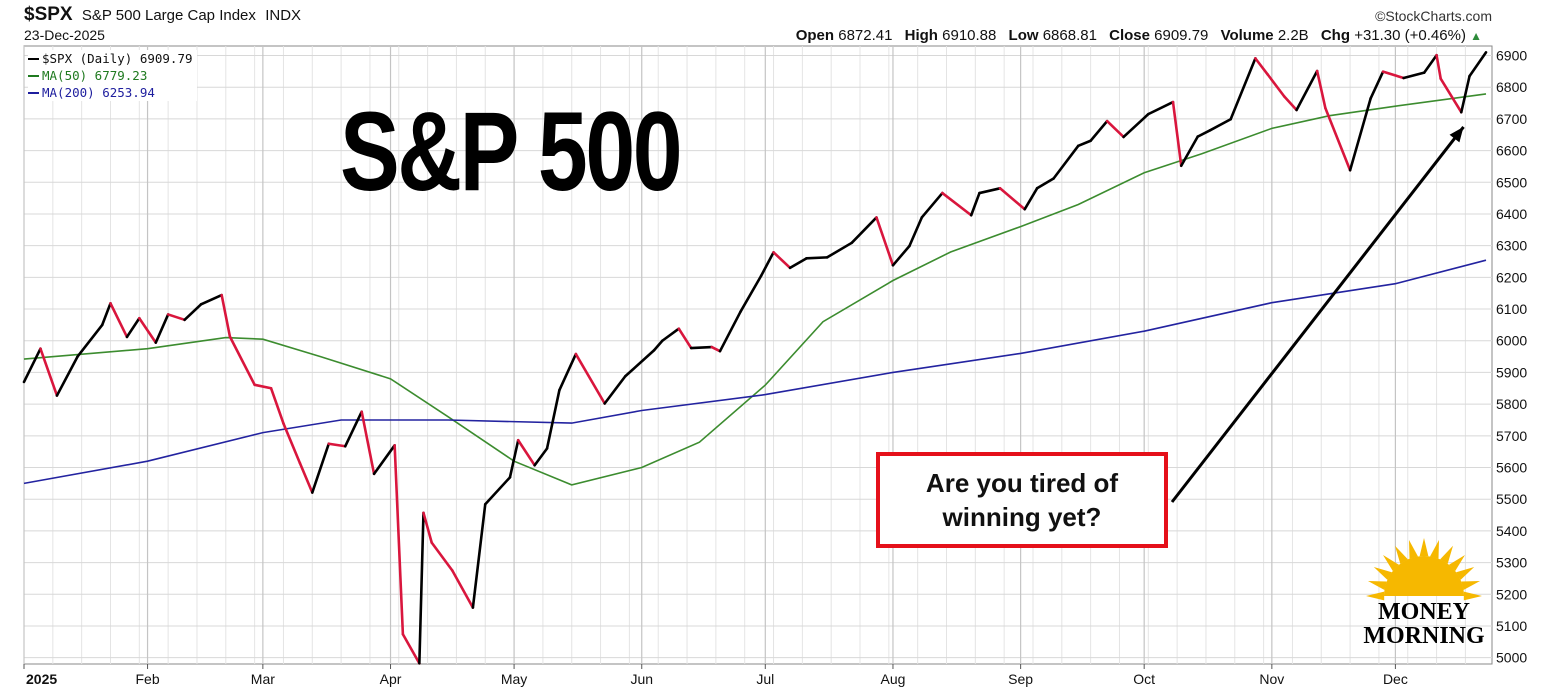 Image resolution: width=1560 pixels, height=692 pixels. What do you see at coordinates (1511, 499) in the screenshot?
I see `y-tick-label: 5500` at bounding box center [1511, 499].